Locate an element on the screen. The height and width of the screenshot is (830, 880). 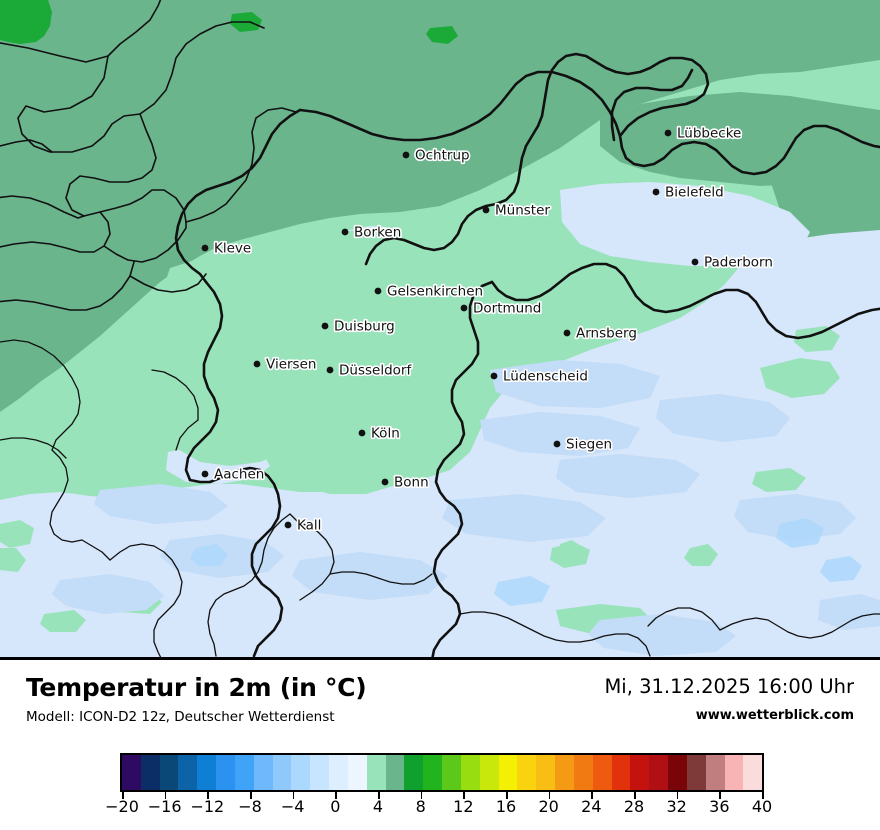
temp-patch-vivid-green-c is located at coordinates (442, 35).